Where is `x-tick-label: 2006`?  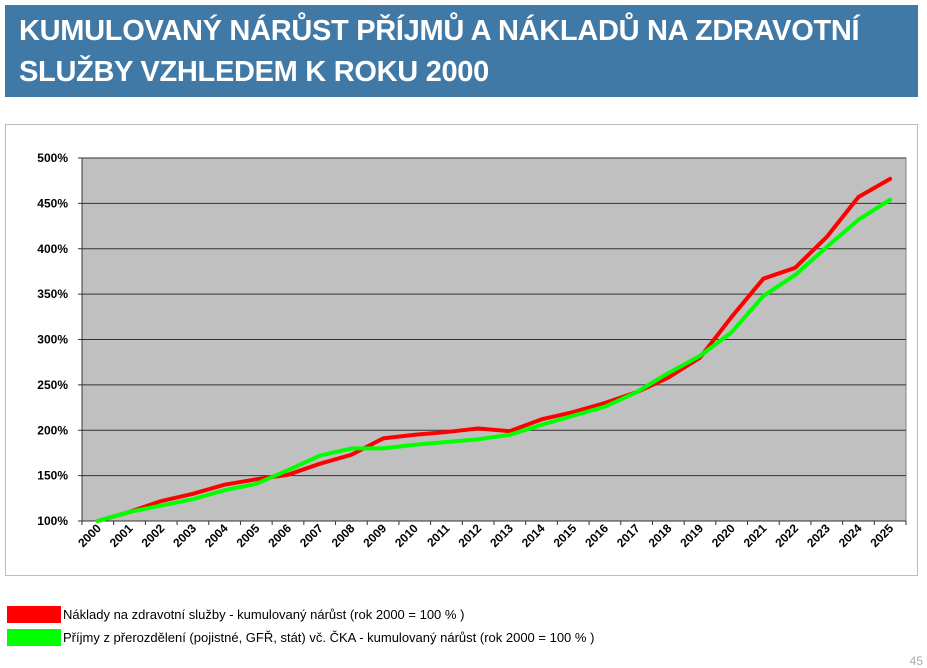
x-tick-label: 2006 is located at coordinates (279, 535).